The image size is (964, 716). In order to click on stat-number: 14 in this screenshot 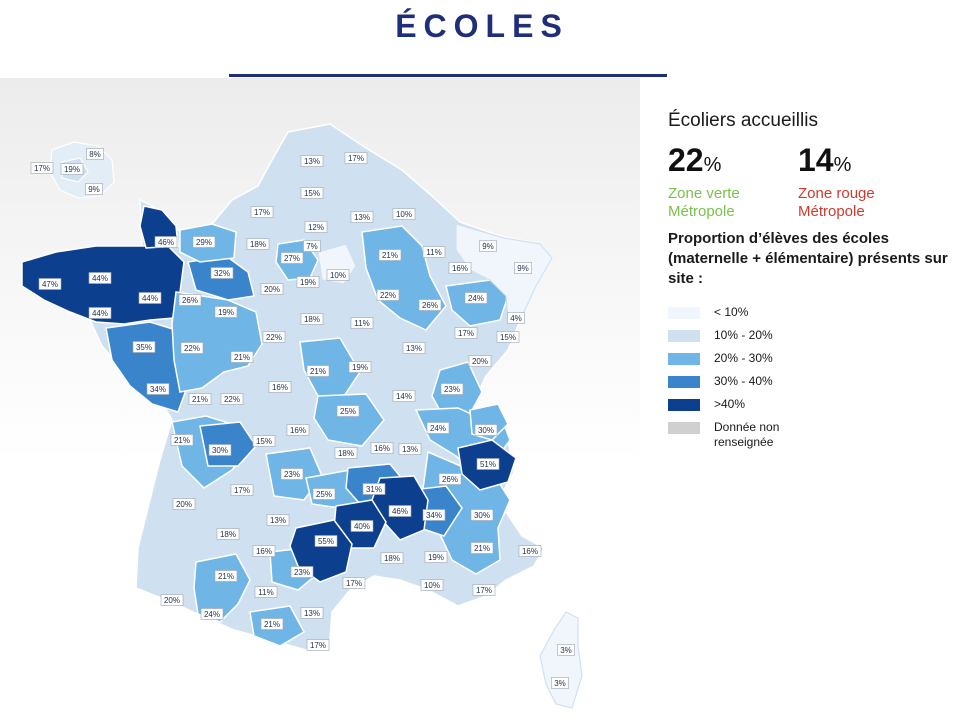, I will do `click(816, 160)`.